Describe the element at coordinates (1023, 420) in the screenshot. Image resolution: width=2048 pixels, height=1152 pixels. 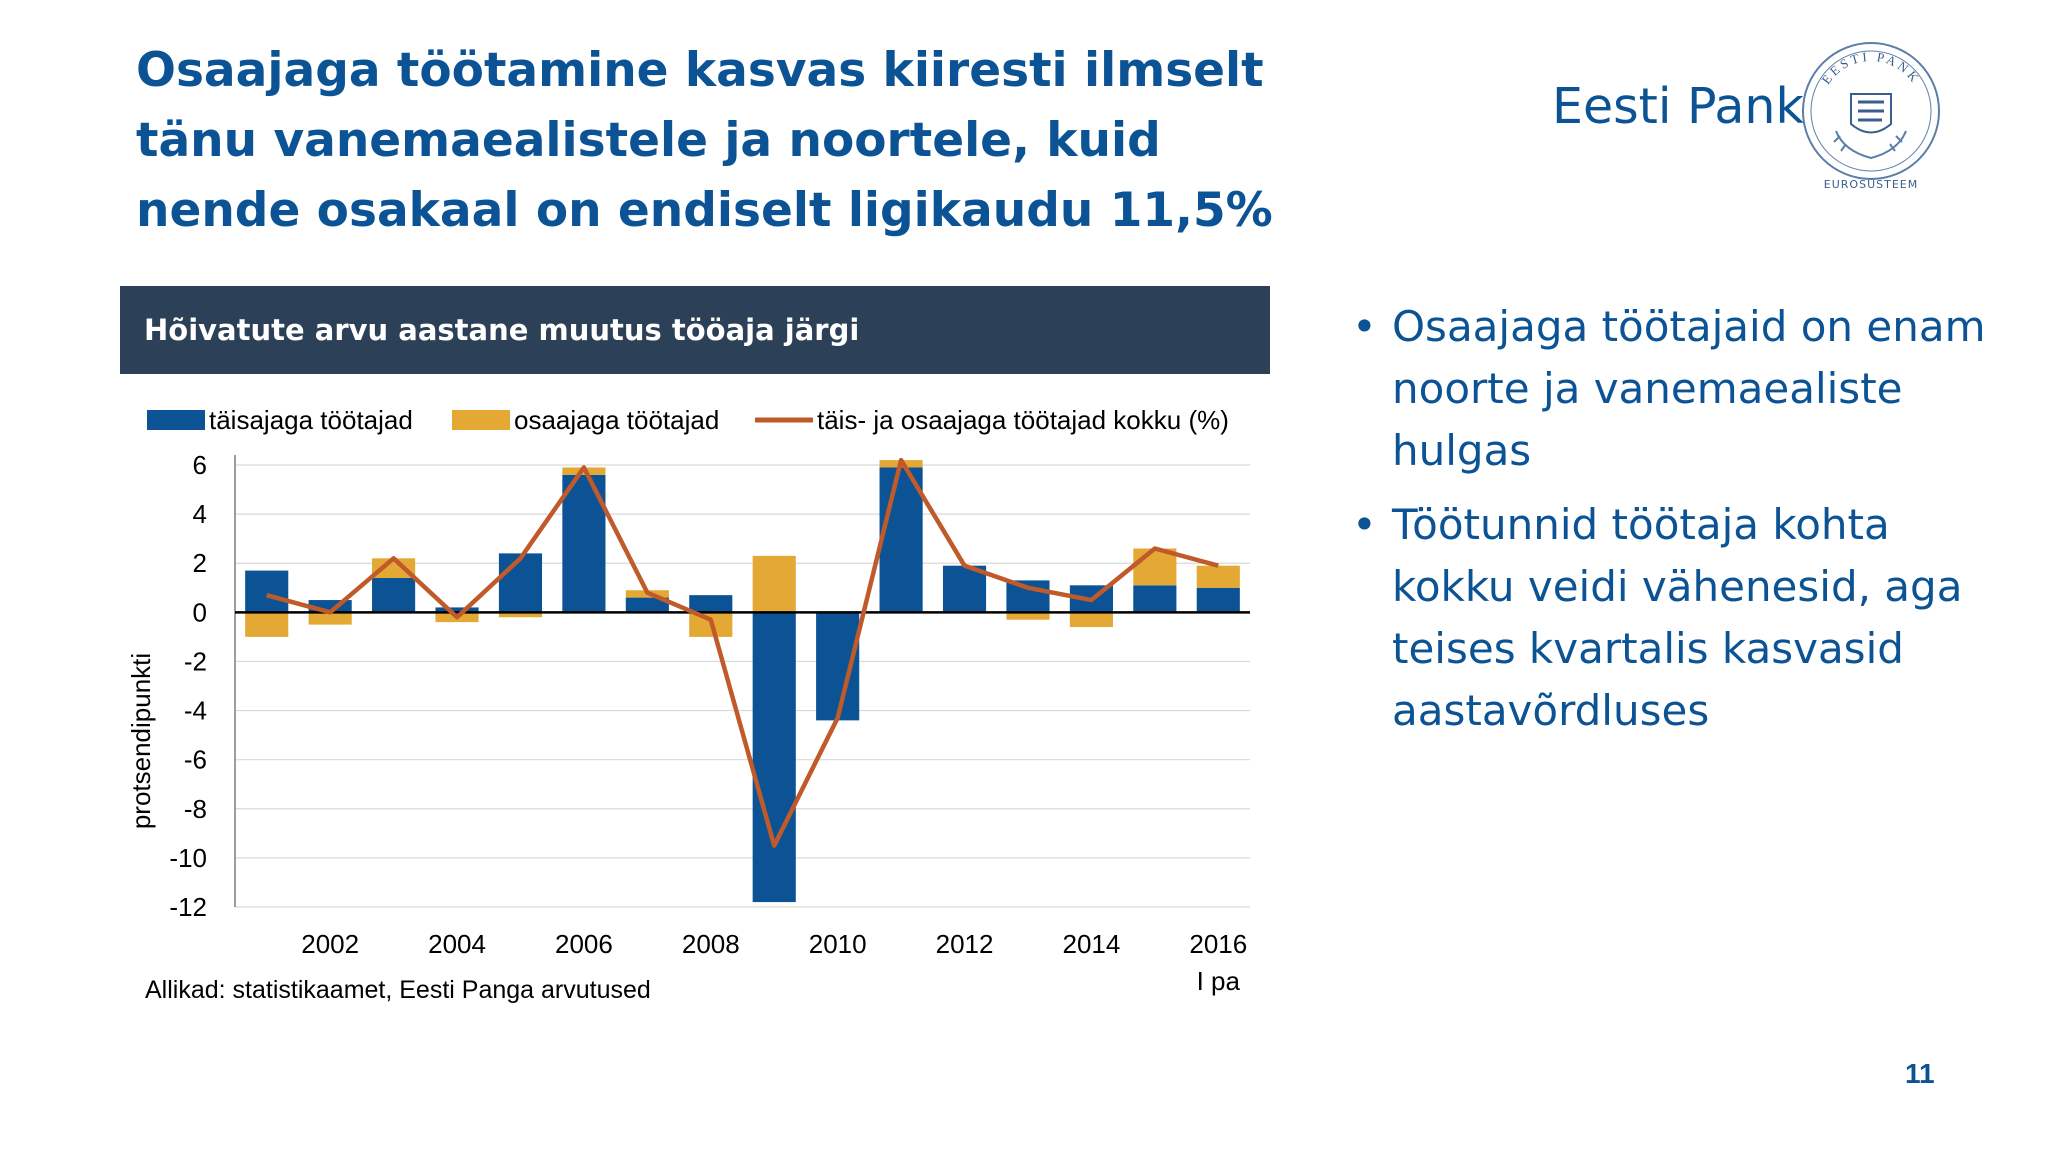
I see `legend-label-total: täis- ja osaajaga töötajad kokku (%)` at that location.